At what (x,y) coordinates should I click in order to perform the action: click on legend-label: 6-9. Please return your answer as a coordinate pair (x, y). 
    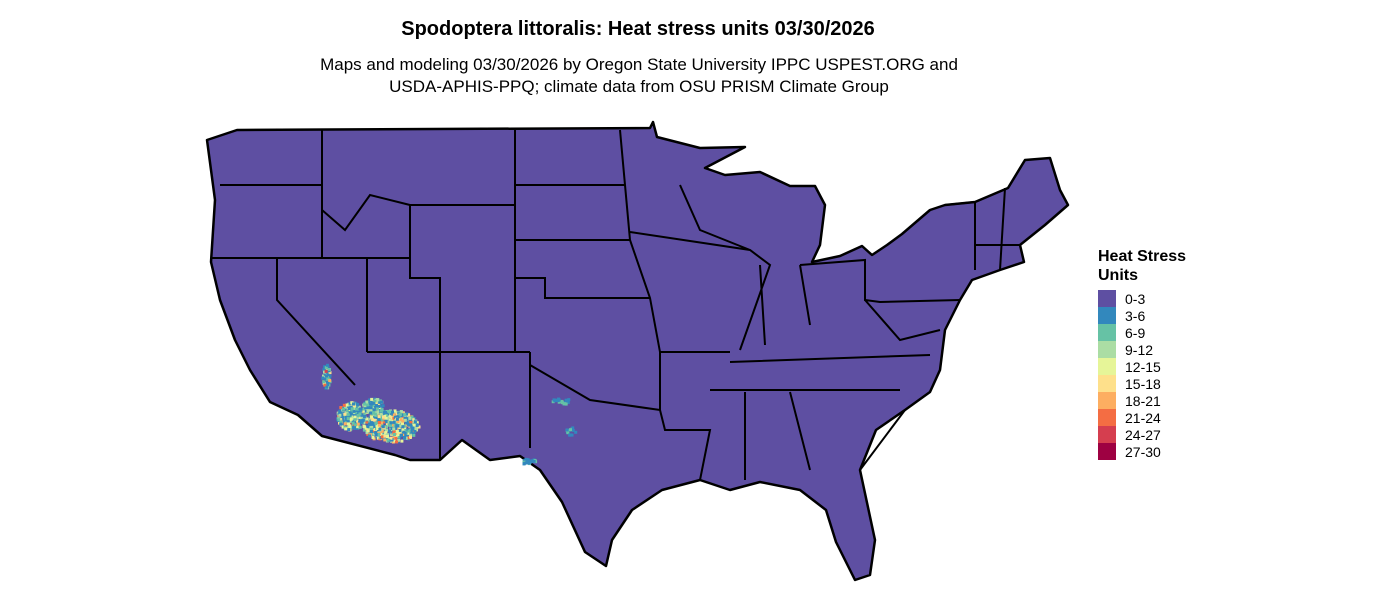
    Looking at the image, I should click on (1135, 332).